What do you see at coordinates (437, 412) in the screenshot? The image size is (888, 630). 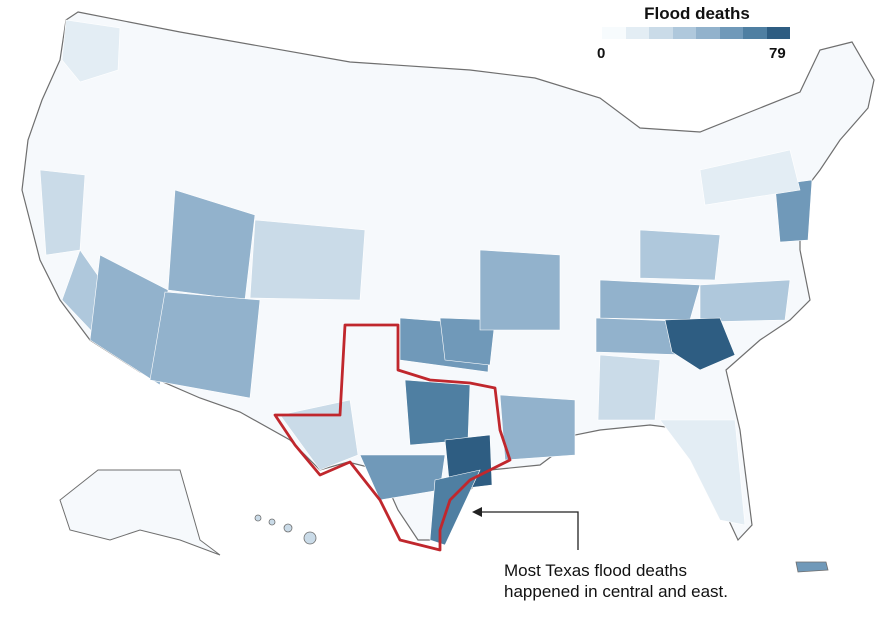 I see `region-texas-central` at bounding box center [437, 412].